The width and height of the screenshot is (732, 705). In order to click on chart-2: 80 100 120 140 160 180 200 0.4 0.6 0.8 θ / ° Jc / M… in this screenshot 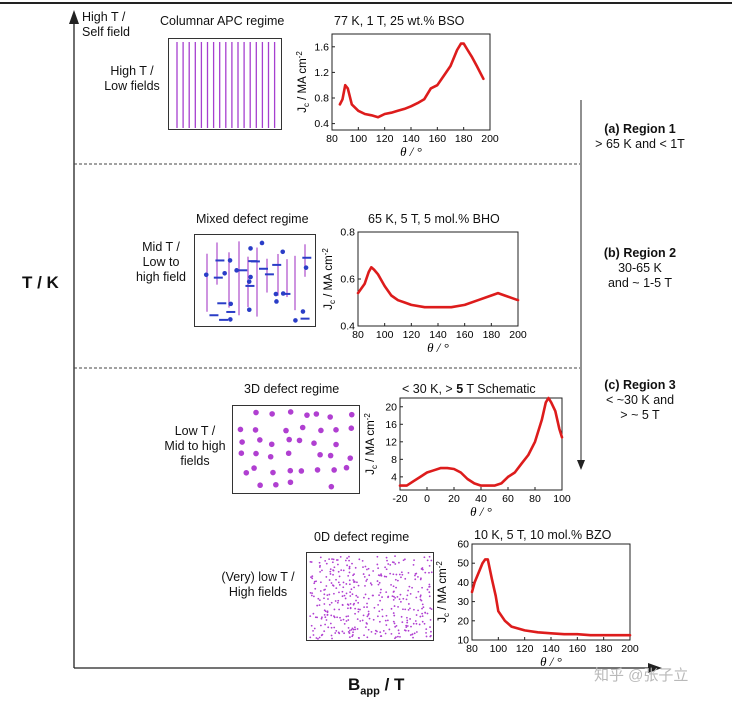, I will do `click(424, 291)`.